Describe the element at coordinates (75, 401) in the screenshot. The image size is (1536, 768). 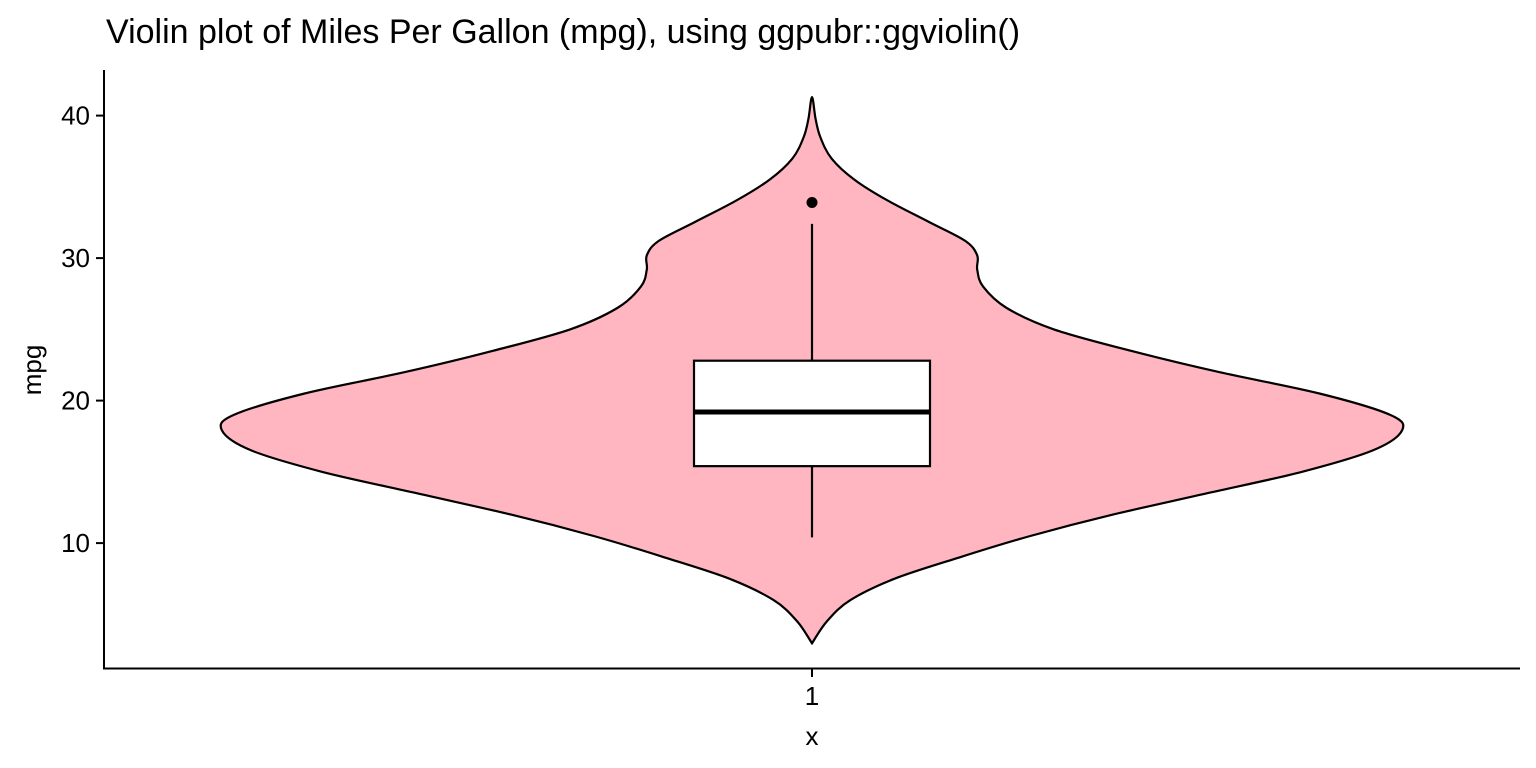
I see `y-tick-label: 20` at that location.